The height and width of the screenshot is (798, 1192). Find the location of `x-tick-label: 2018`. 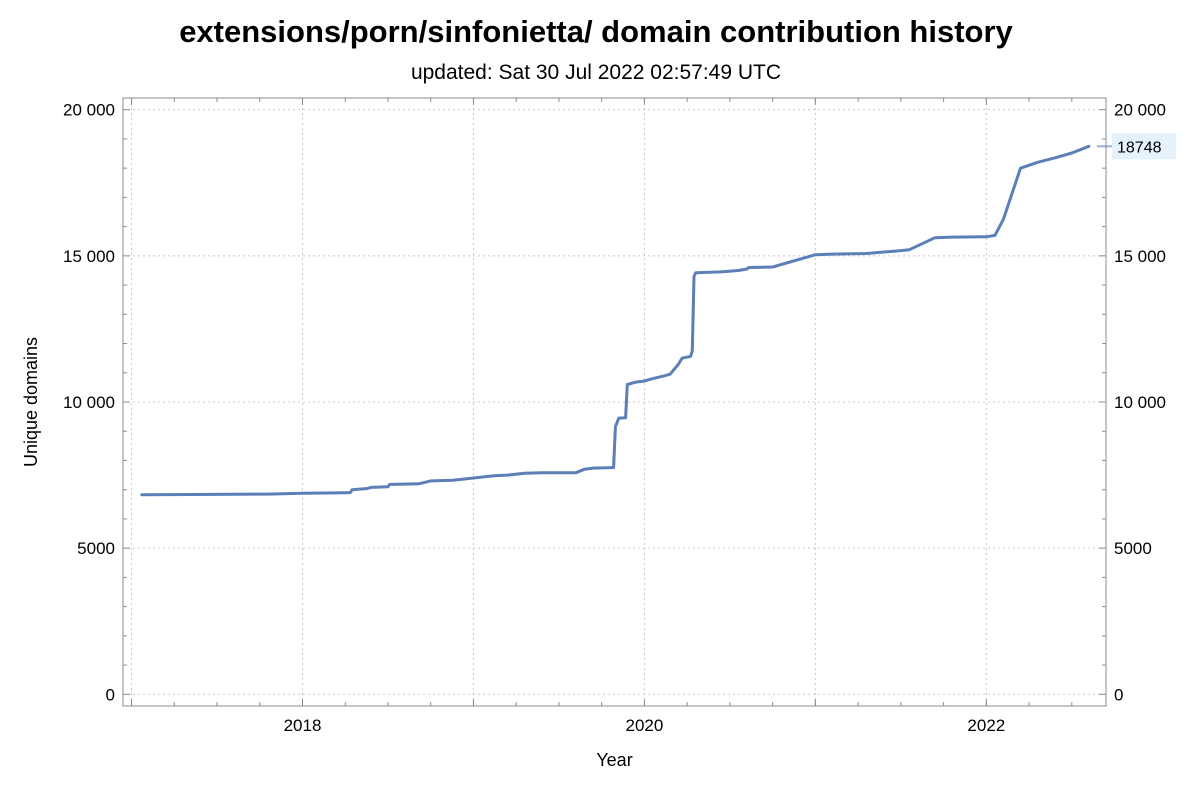

x-tick-label: 2018 is located at coordinates (303, 725).